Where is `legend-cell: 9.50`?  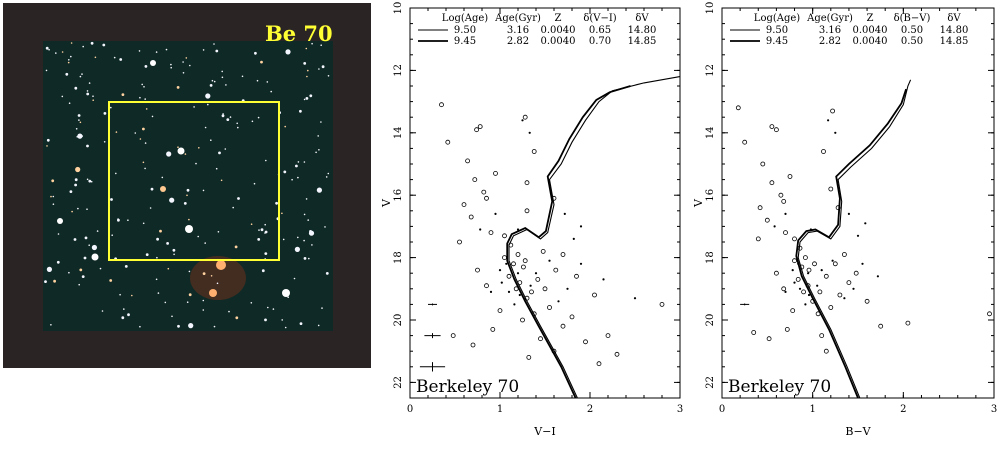
legend-cell: 9.50 is located at coordinates (465, 30).